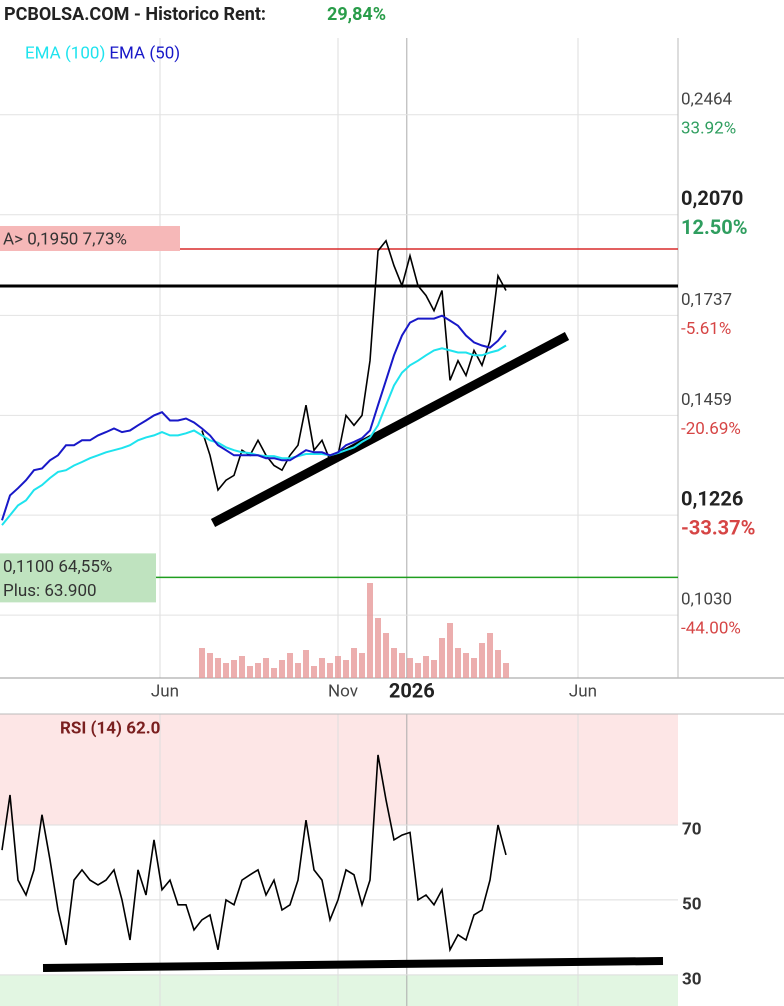 This screenshot has height=1006, width=784. I want to click on change-label: 33.92%, so click(708, 128).